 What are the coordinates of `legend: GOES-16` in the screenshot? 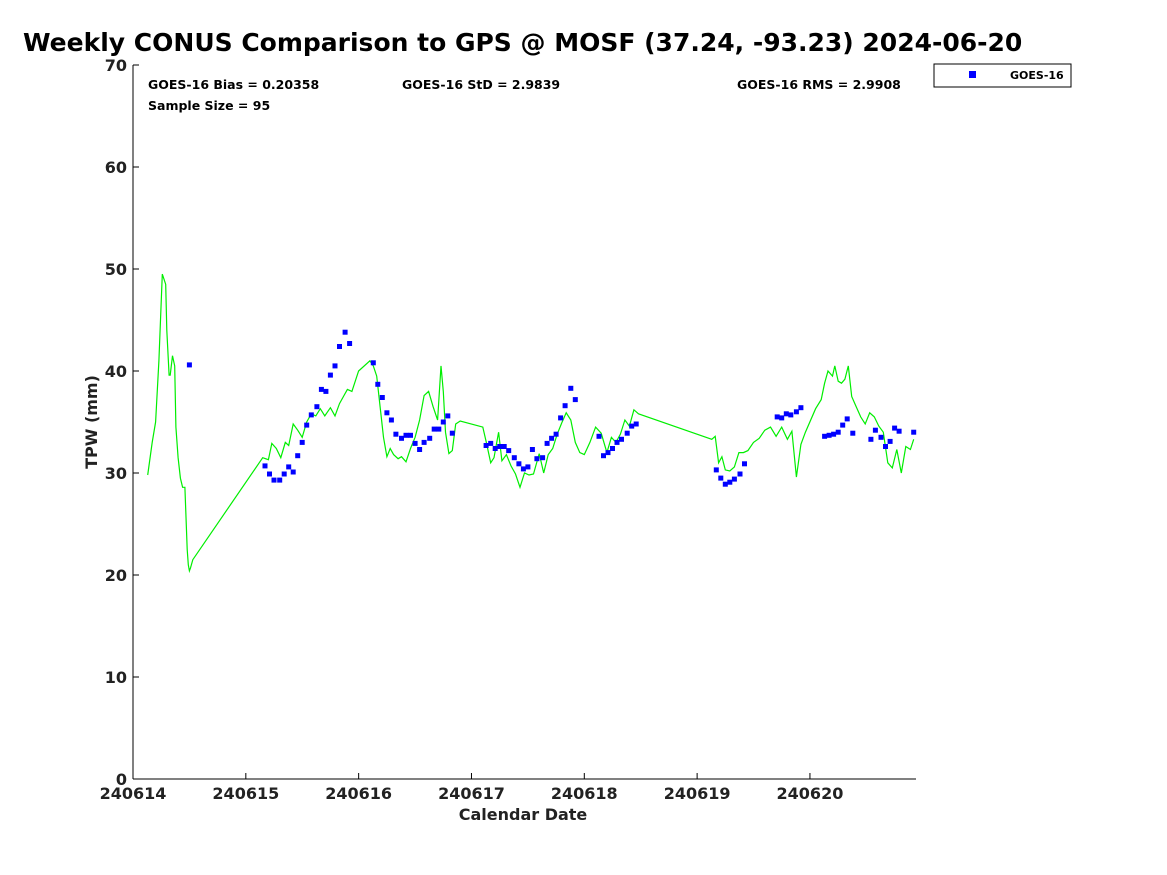 It's located at (1002, 75).